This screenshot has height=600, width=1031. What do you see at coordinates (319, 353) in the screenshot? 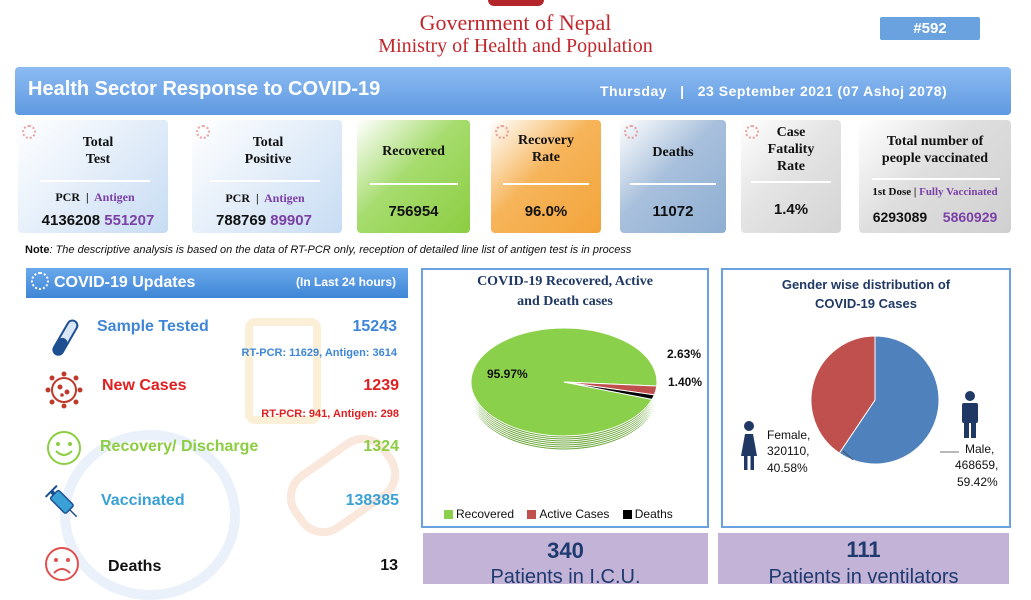
I see `sample-tested-note: RT-PCR: 11629, Antigen: 3614` at bounding box center [319, 353].